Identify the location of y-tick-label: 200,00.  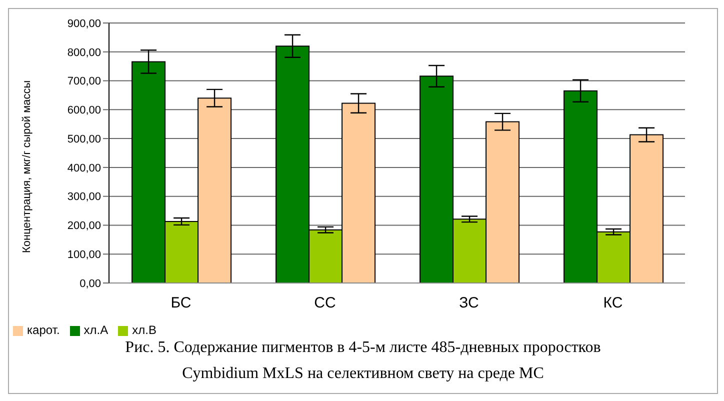
(84, 226).